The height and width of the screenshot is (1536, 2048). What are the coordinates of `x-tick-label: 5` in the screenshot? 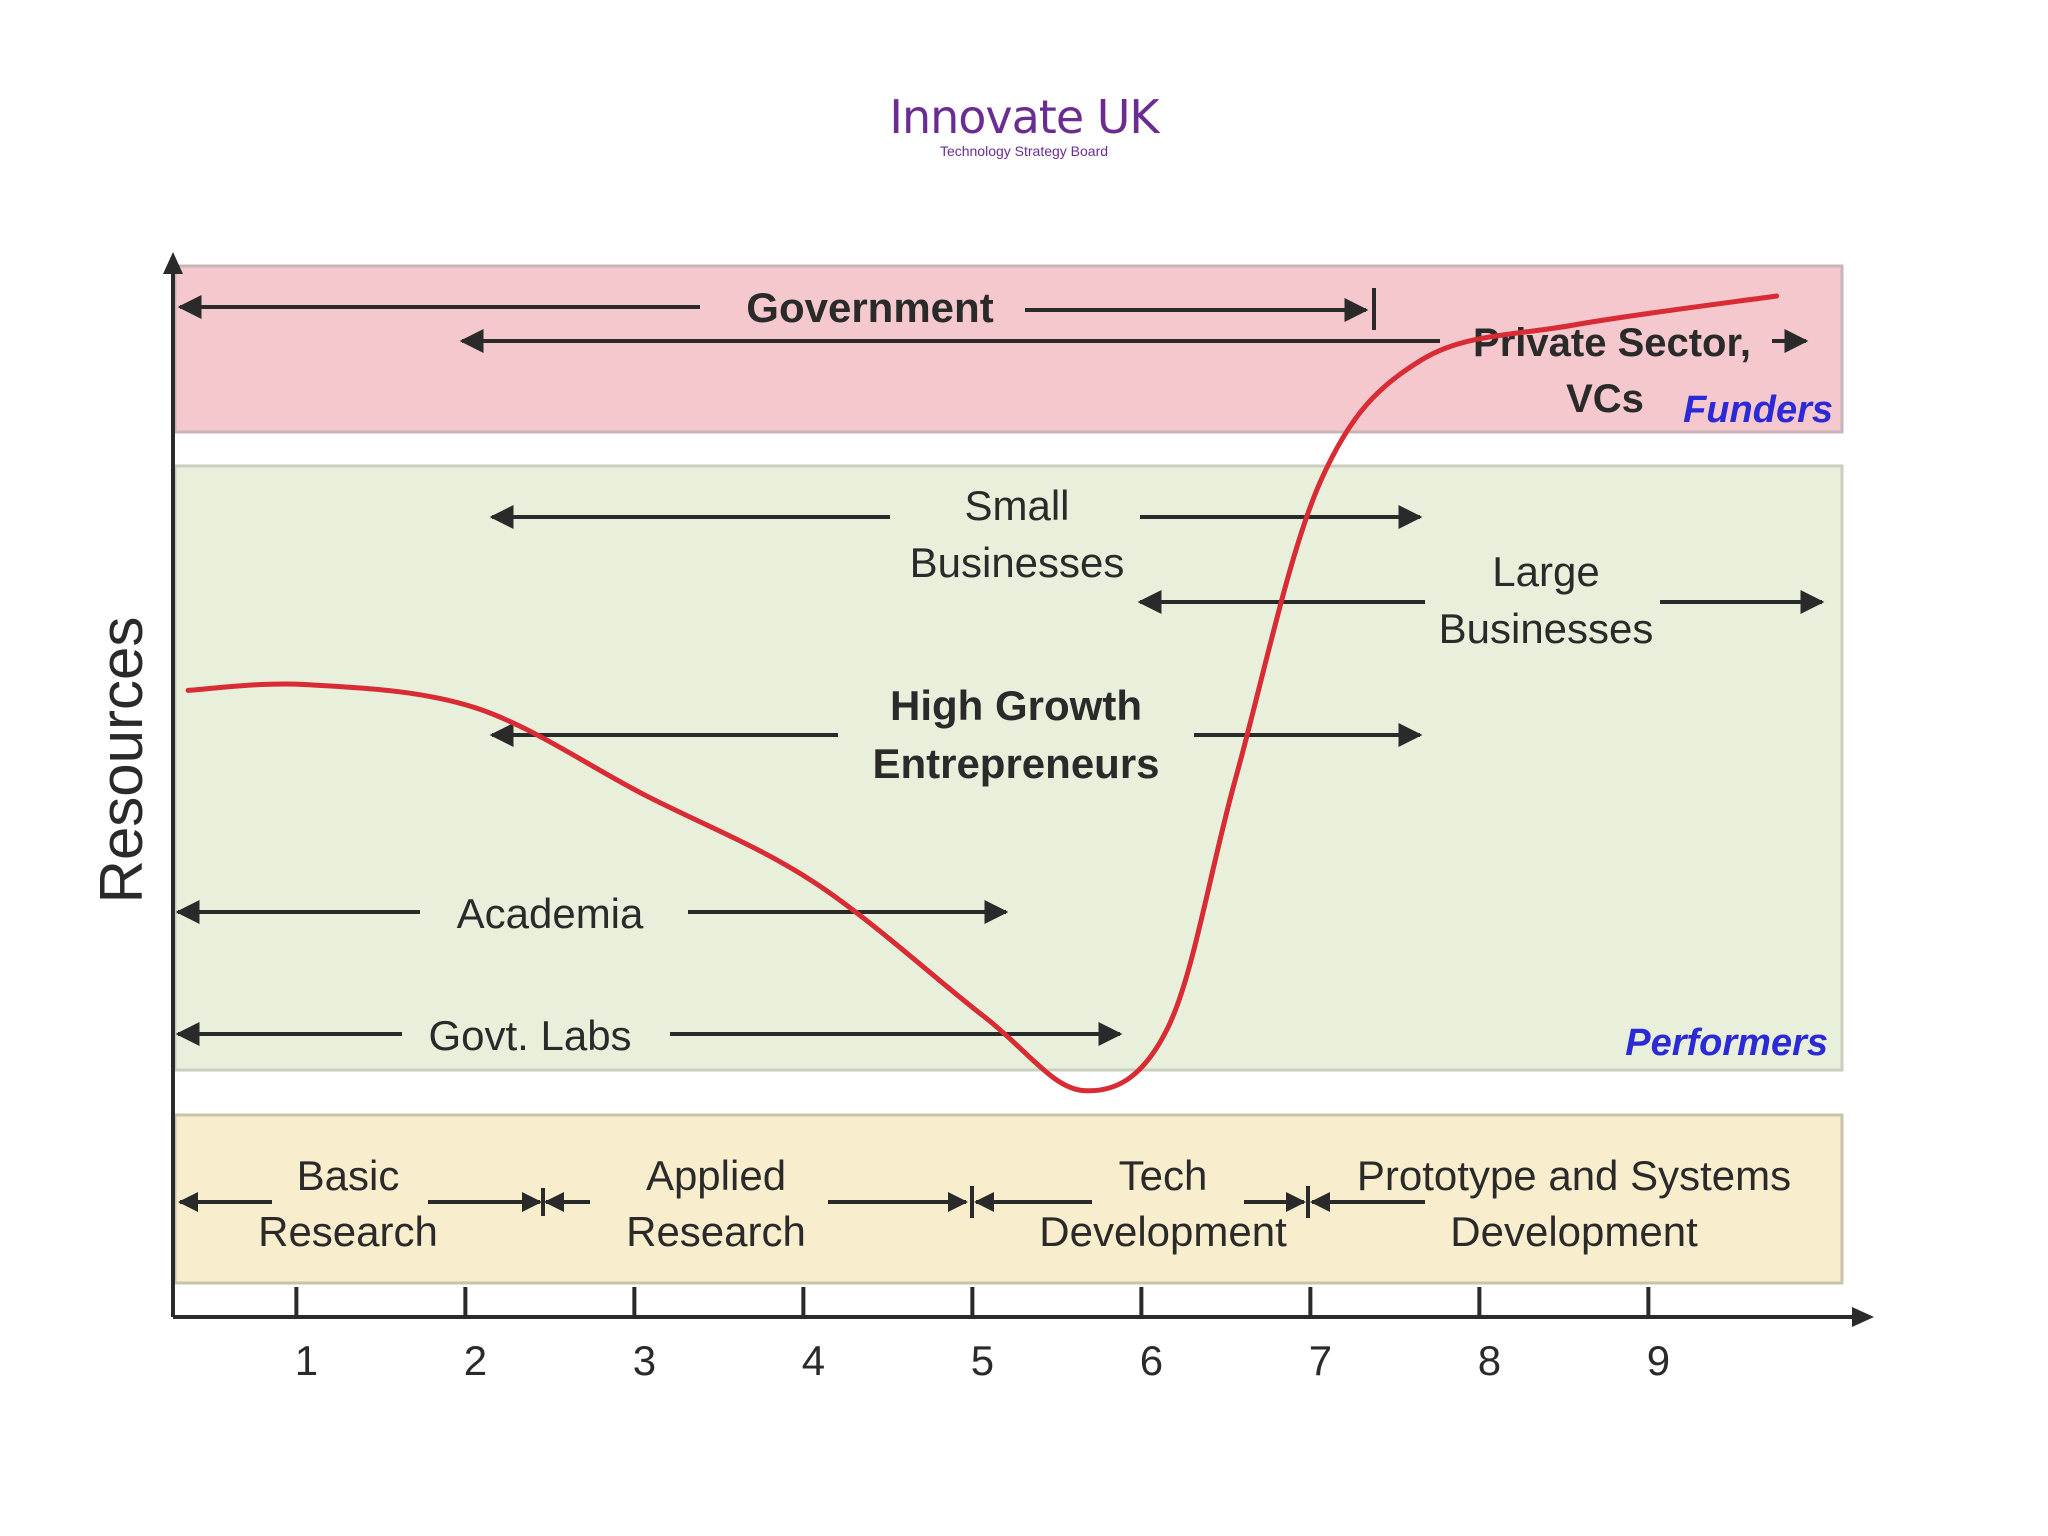 It's located at (982, 1360).